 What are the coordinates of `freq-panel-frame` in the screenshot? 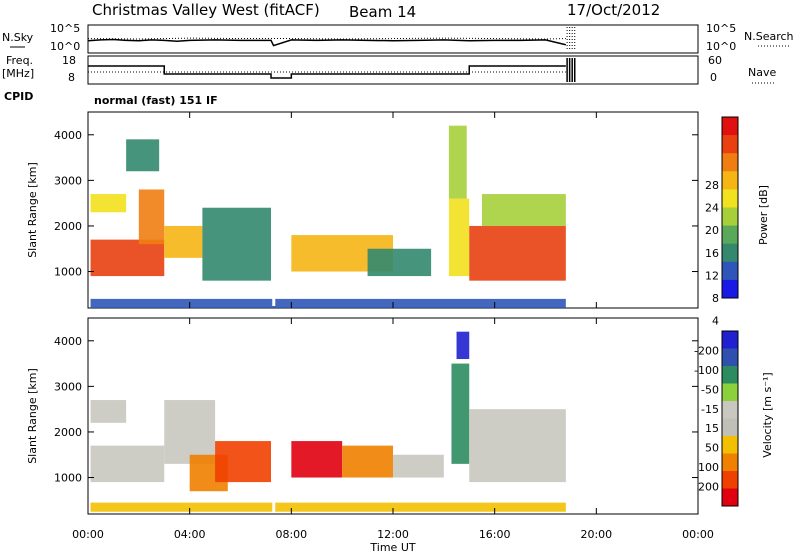 It's located at (393, 70).